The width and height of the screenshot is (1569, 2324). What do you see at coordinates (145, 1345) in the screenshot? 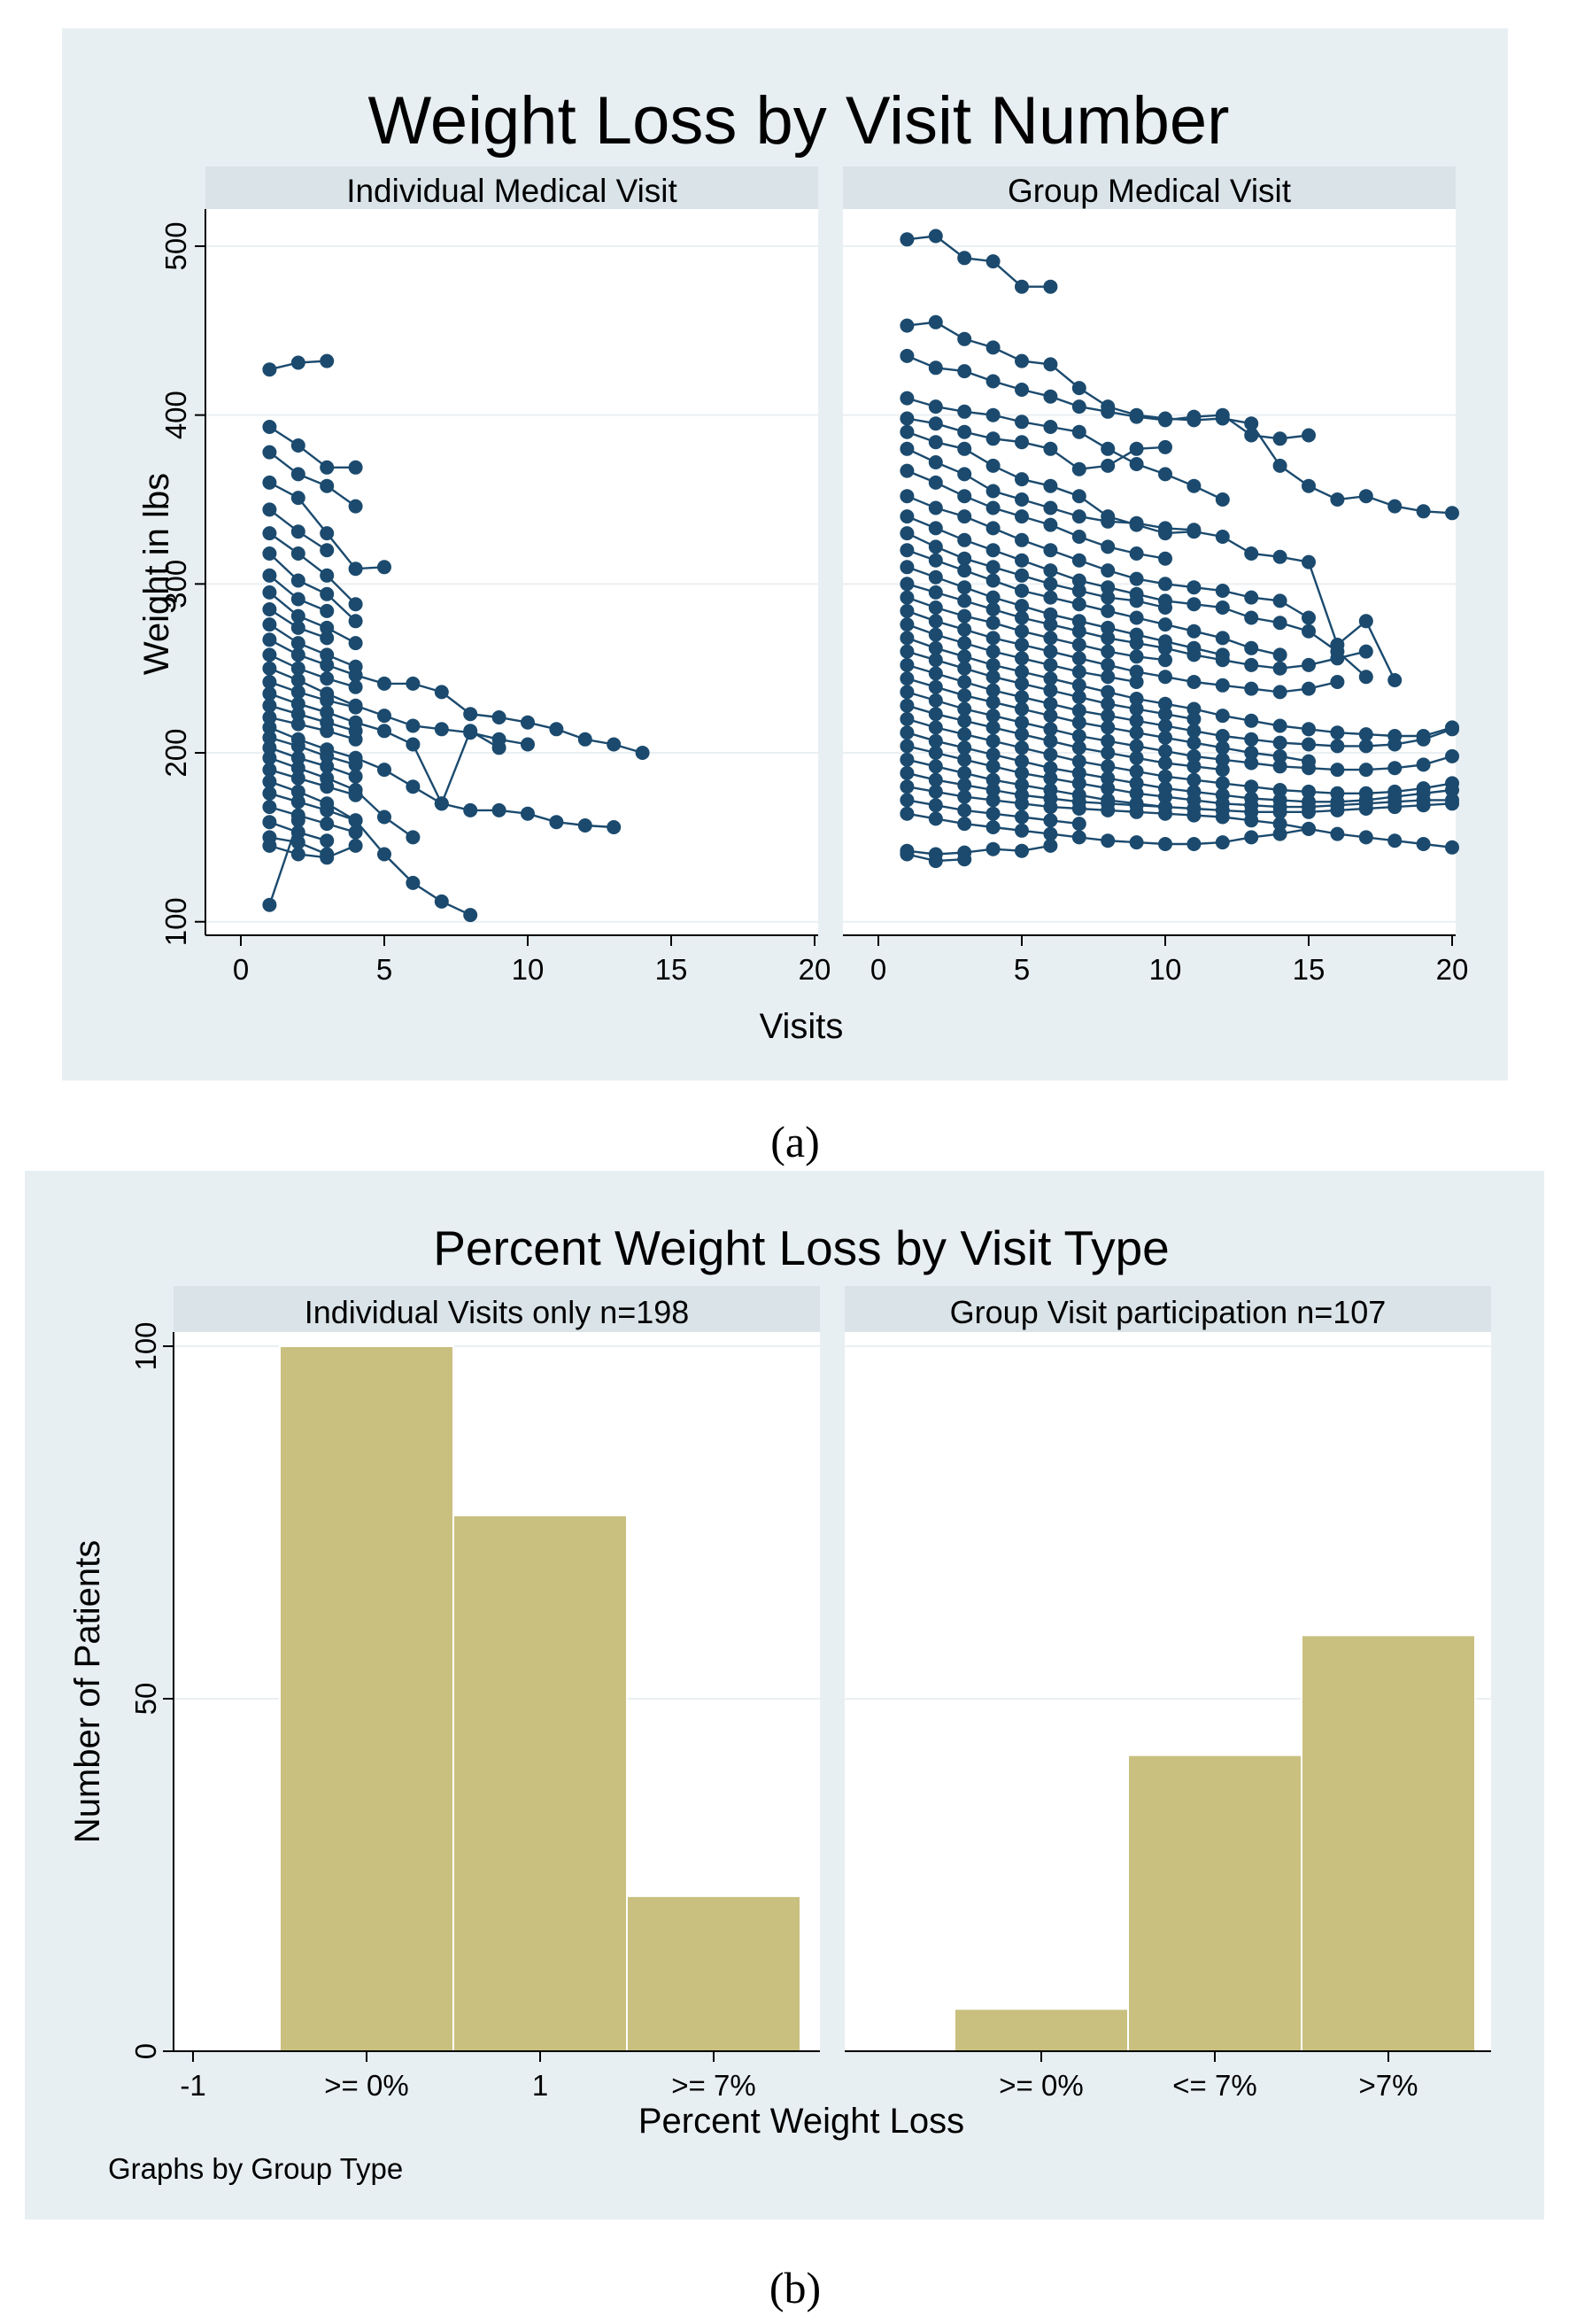
I see `y-tick-label: 100` at bounding box center [145, 1345].